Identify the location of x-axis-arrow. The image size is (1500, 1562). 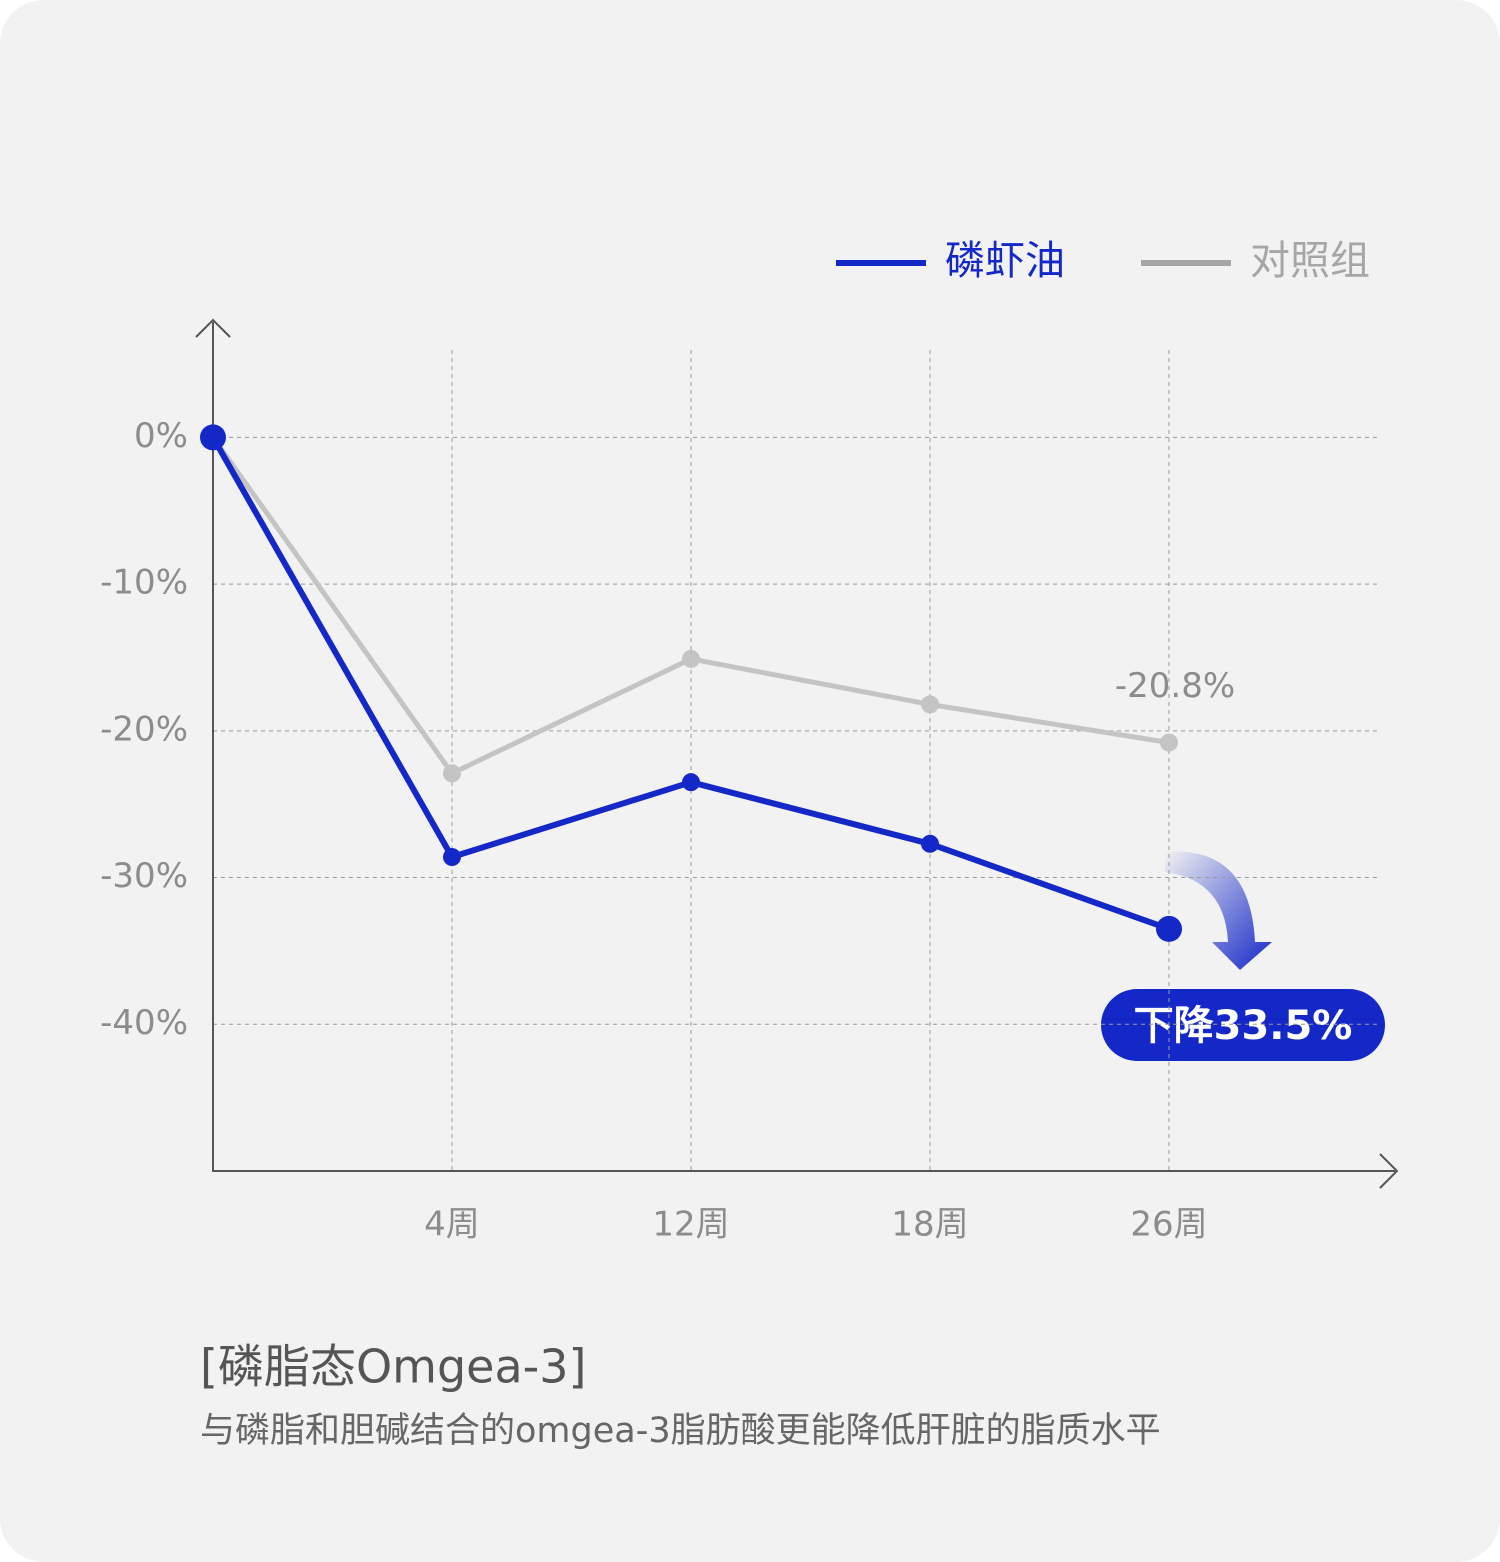
(1389, 1171).